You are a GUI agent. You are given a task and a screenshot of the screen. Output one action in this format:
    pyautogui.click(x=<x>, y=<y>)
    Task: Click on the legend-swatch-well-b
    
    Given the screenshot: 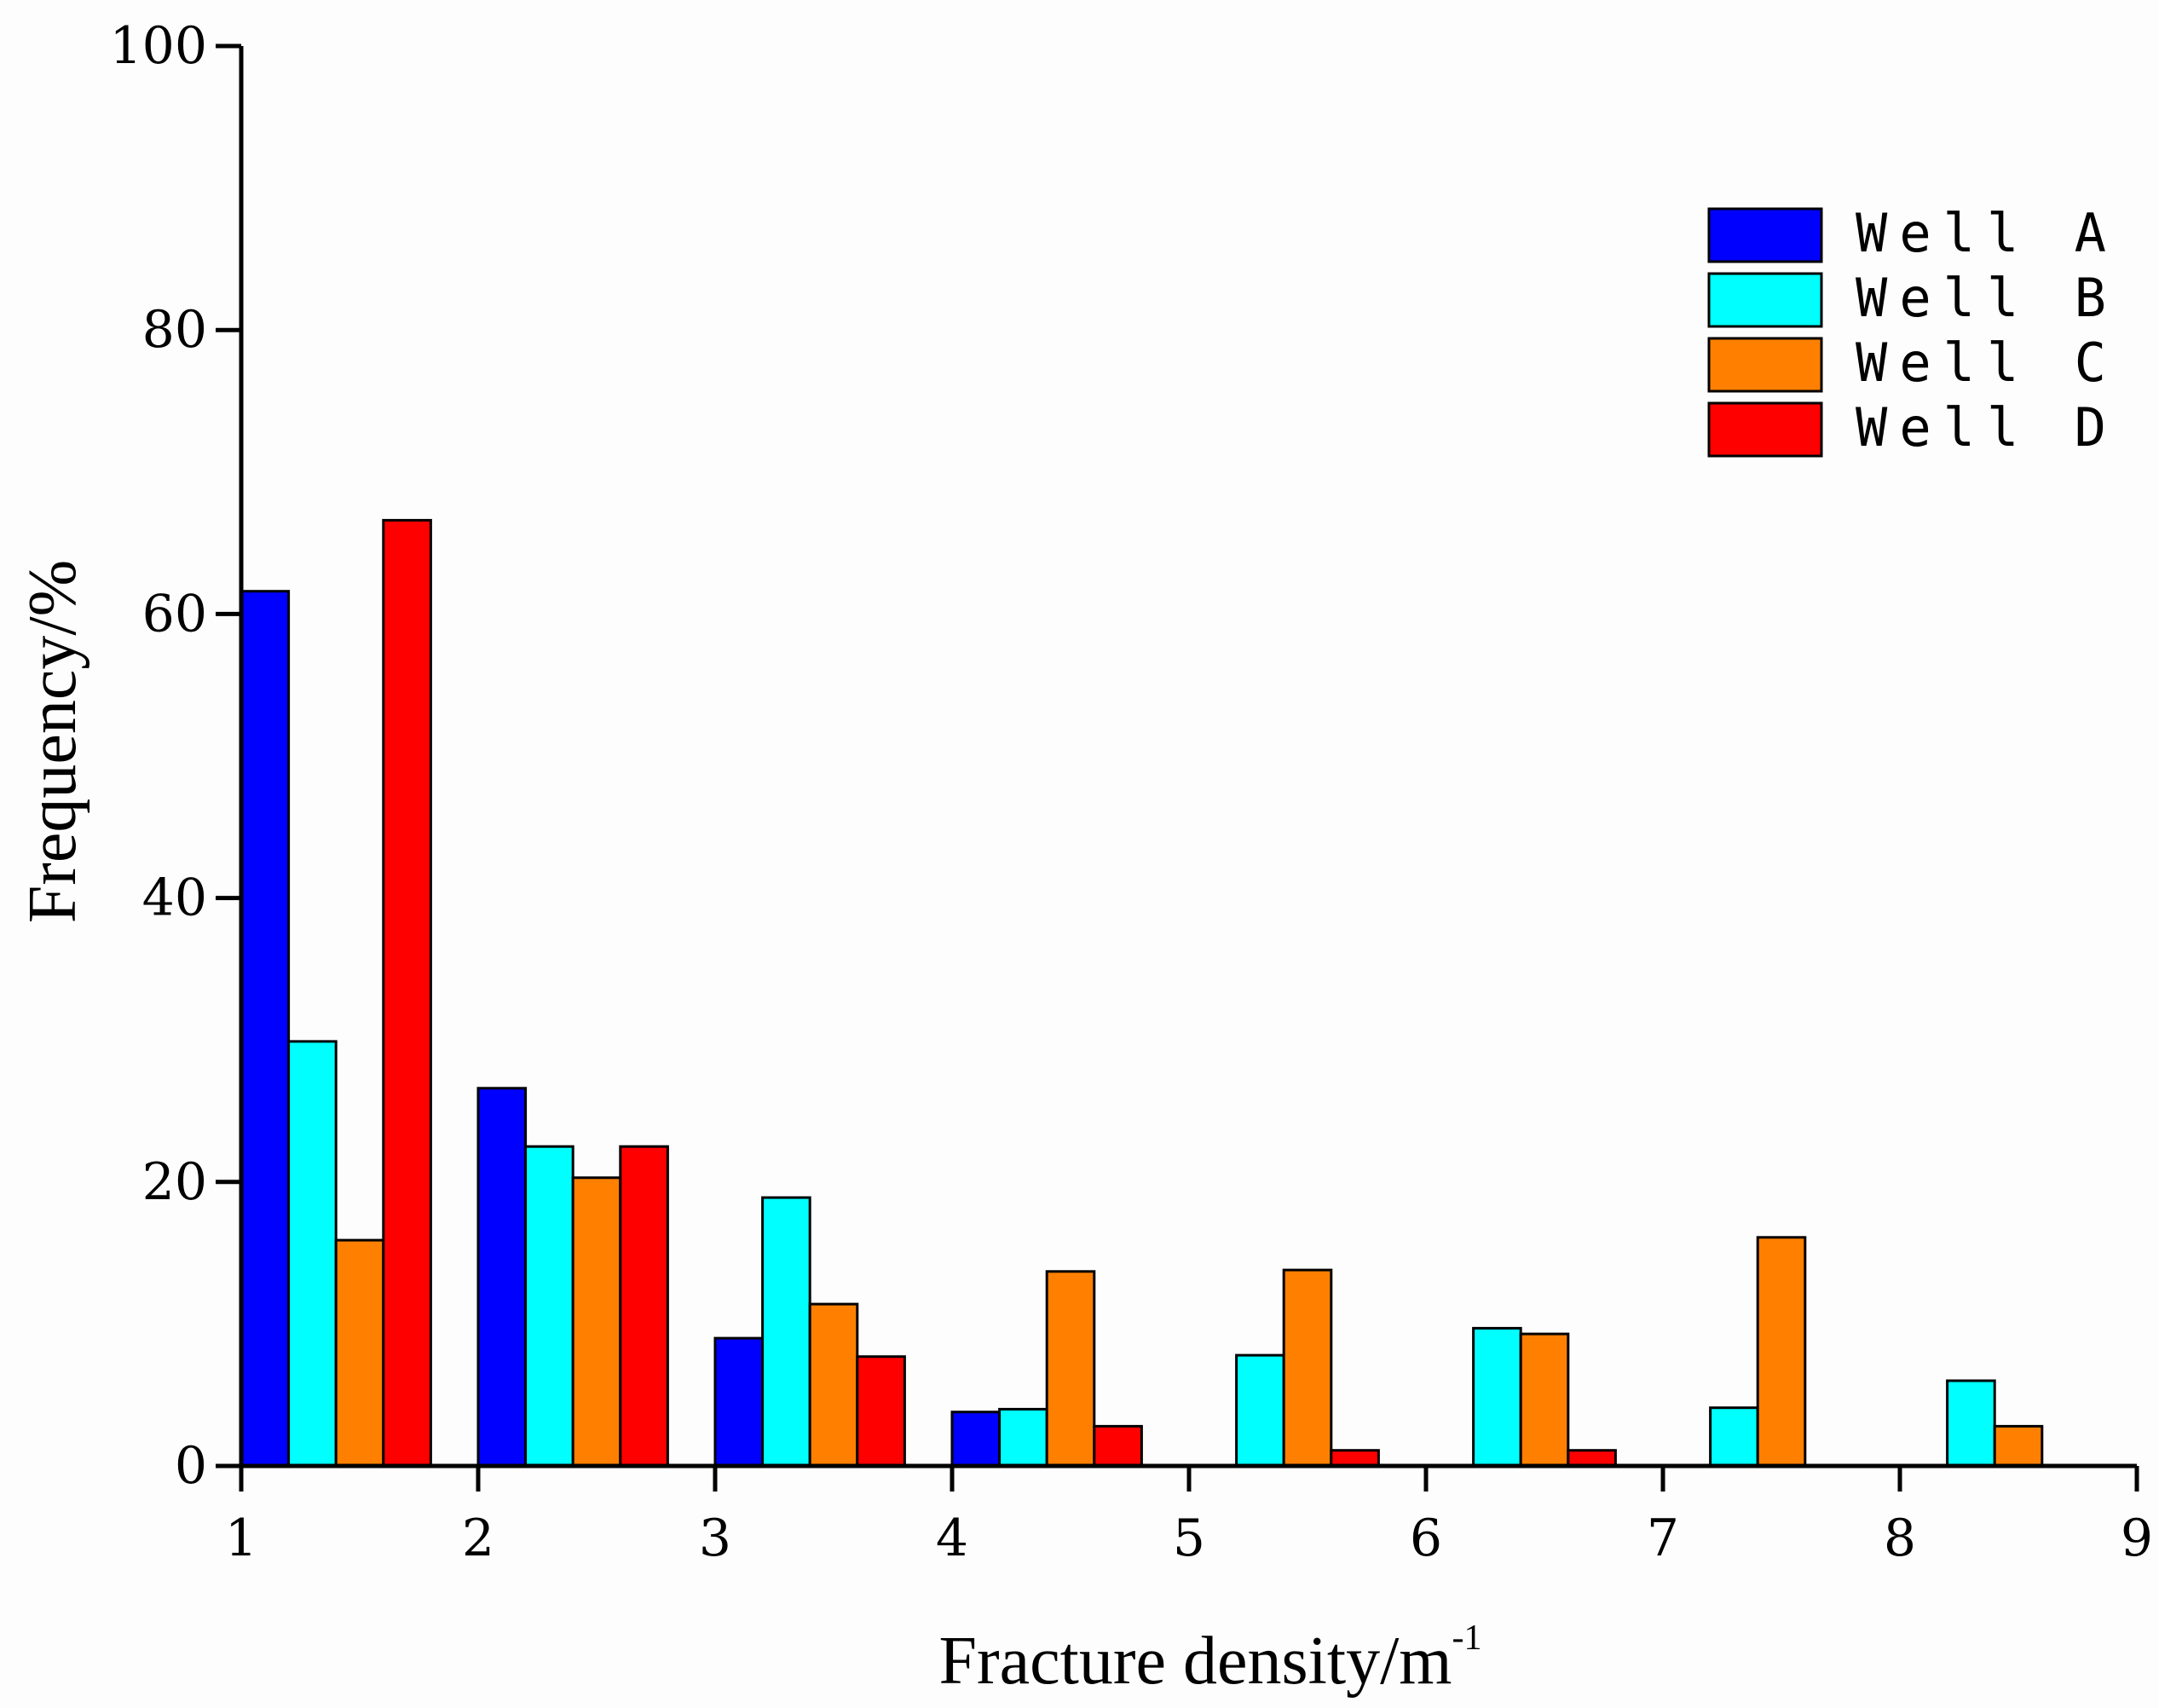 What is the action you would take?
    pyautogui.click(x=1765, y=300)
    